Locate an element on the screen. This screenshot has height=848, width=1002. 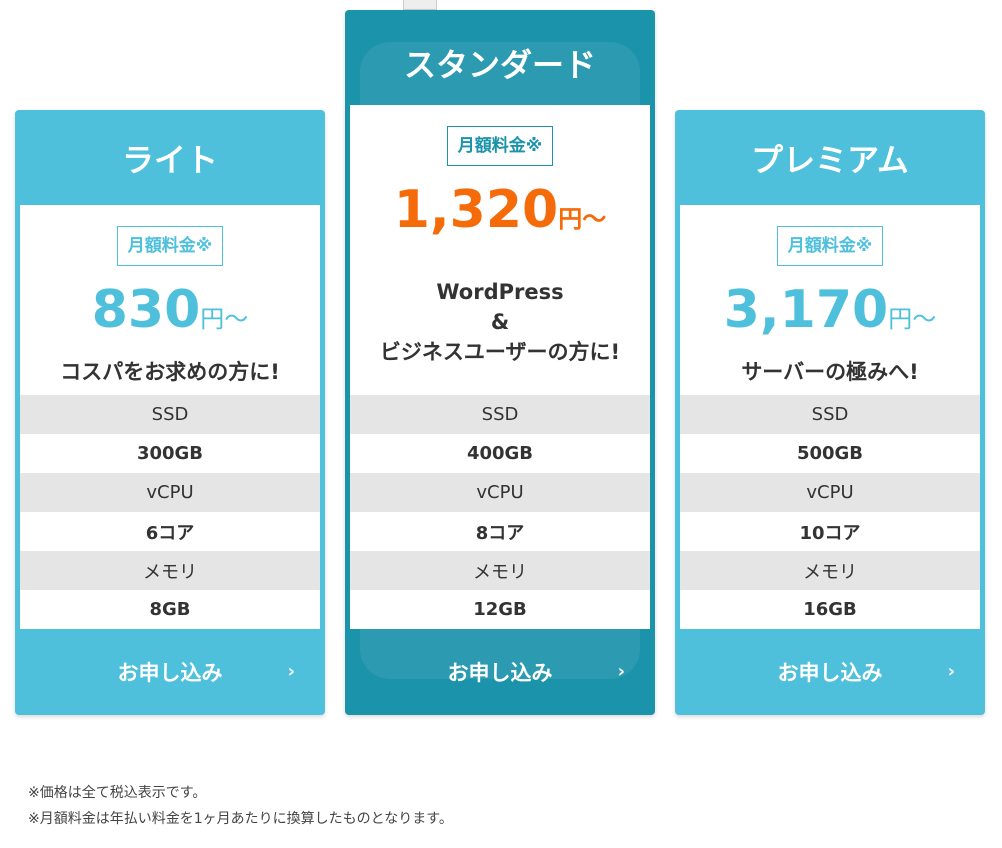
apply-button-standard: お申し込み › is located at coordinates (500, 671).